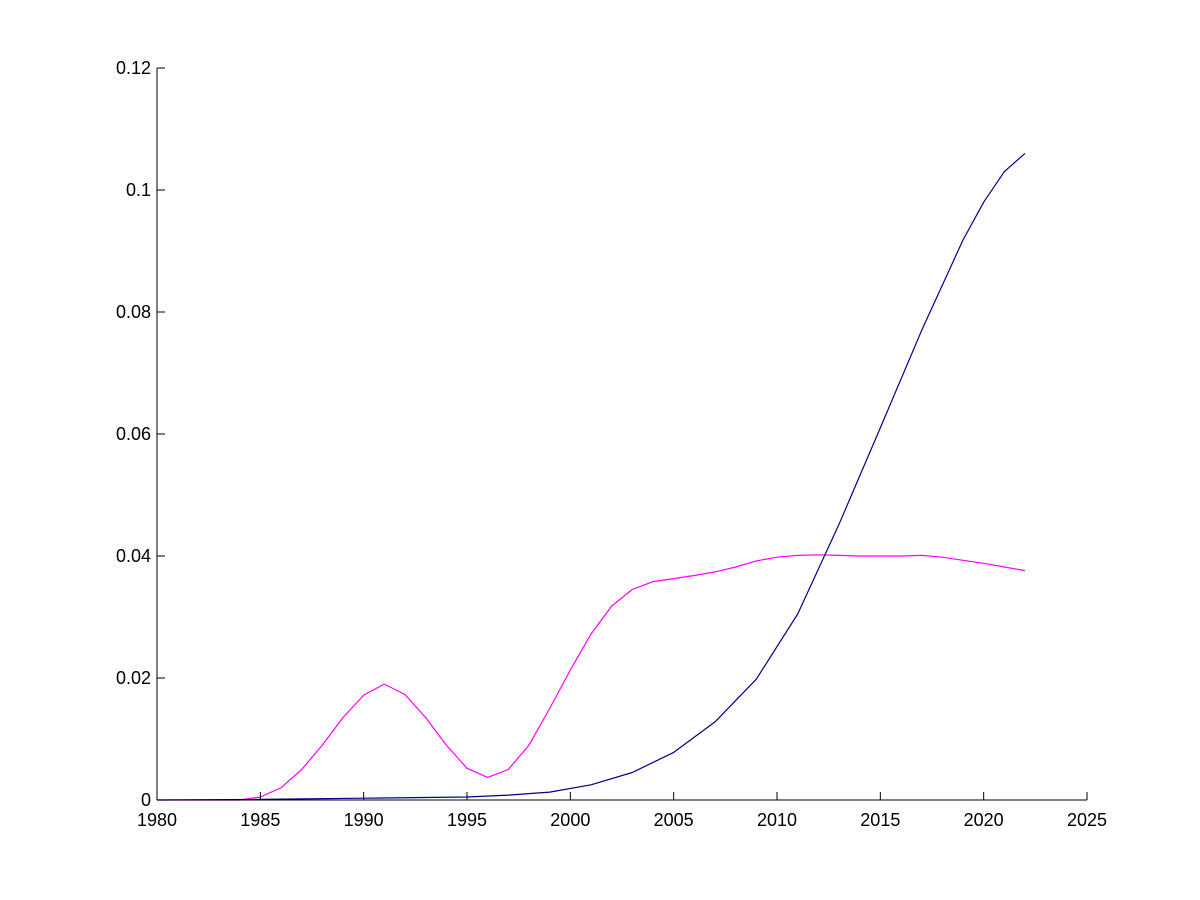 The image size is (1200, 900). Describe the element at coordinates (133, 312) in the screenshot. I see `y-tick-label: 0.08` at that location.